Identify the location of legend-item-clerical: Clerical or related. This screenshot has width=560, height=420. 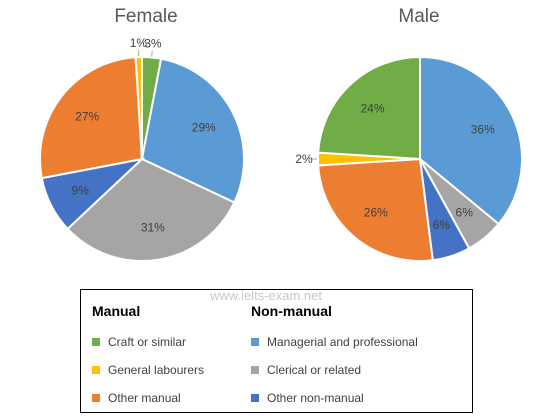
(306, 370).